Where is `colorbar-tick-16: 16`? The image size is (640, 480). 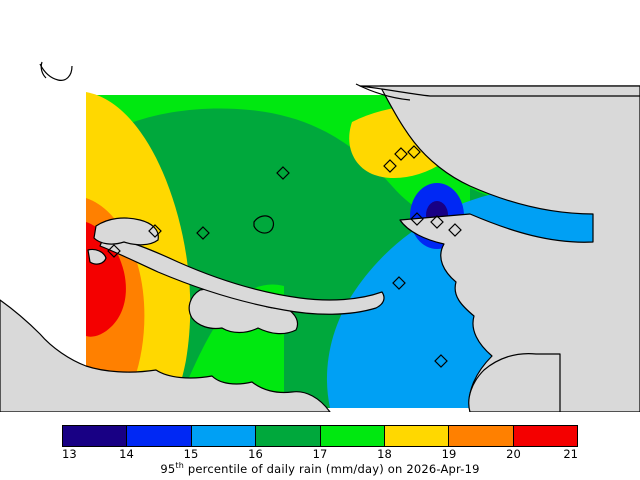 colorbar-tick-16: 16 is located at coordinates (255, 454).